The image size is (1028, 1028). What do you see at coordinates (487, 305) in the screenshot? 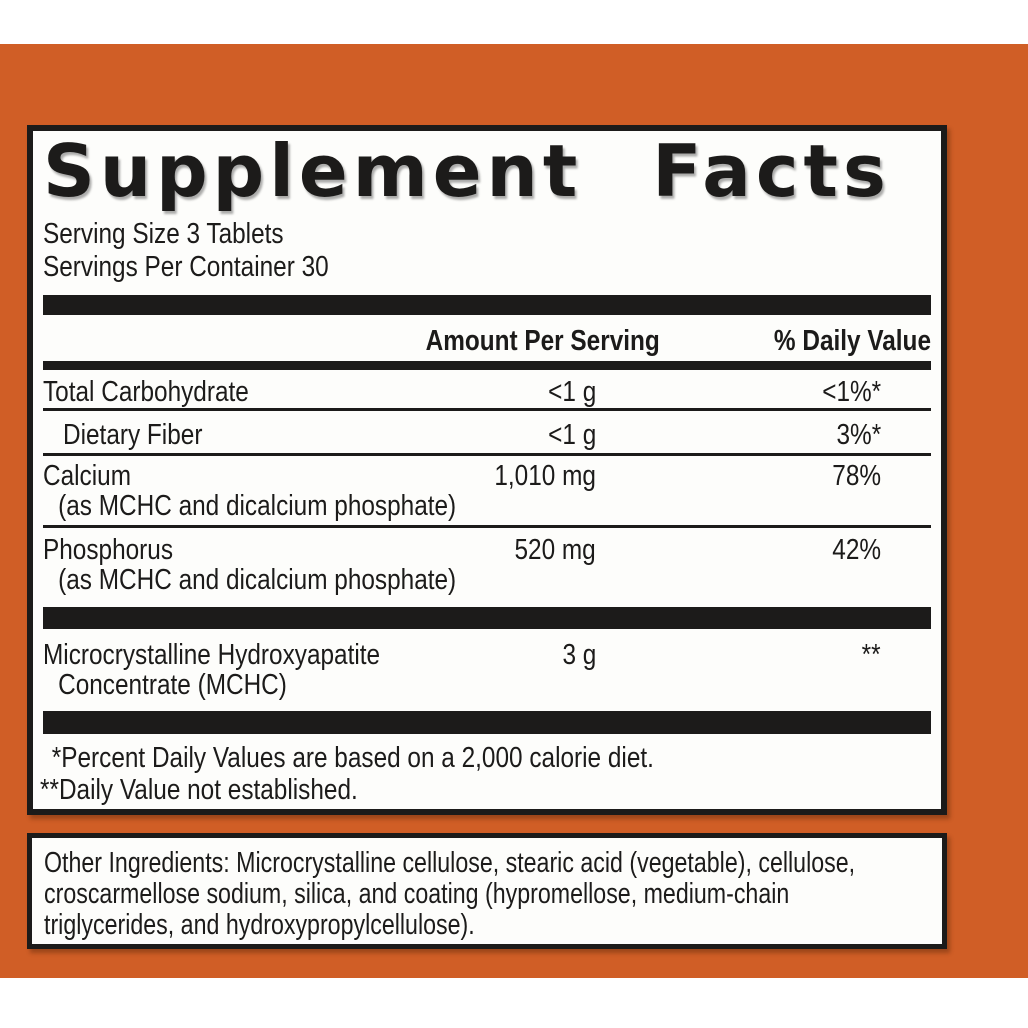
I see `thick-divider-bar-top` at bounding box center [487, 305].